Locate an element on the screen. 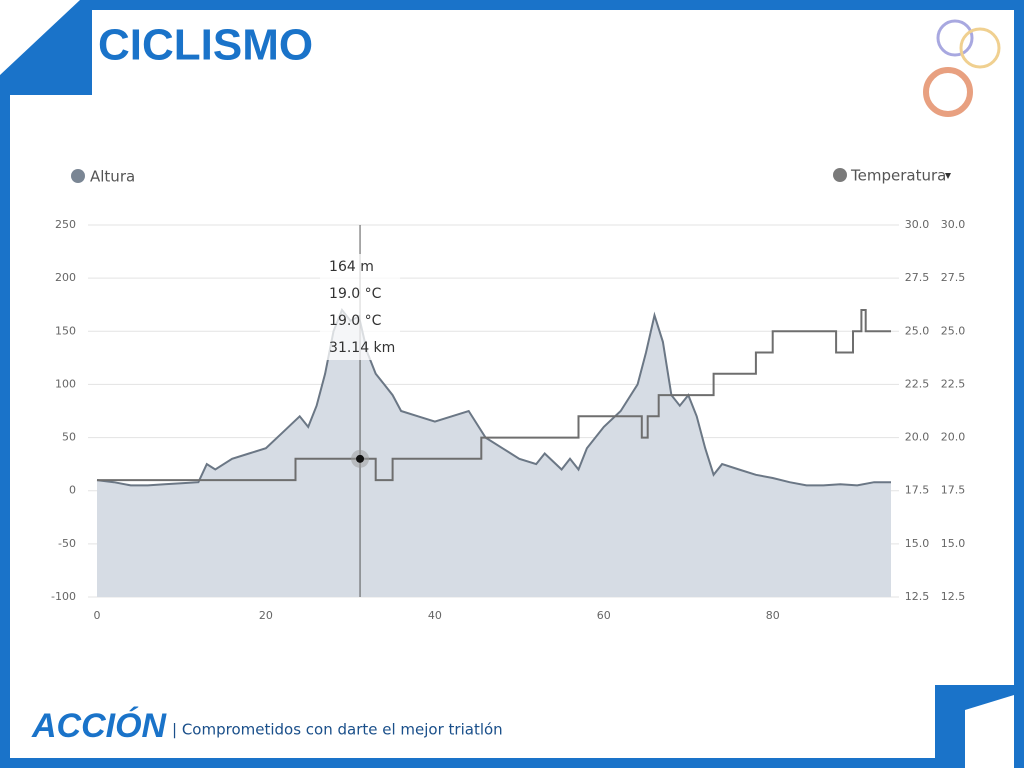 The height and width of the screenshot is (772, 1024). x-tick-label: 80 is located at coordinates (773, 615).